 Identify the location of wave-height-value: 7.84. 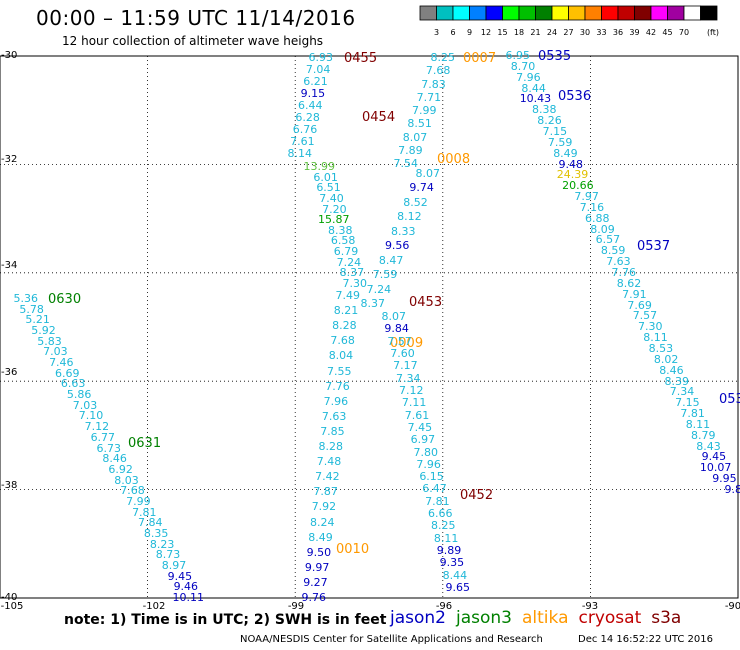
(150, 523).